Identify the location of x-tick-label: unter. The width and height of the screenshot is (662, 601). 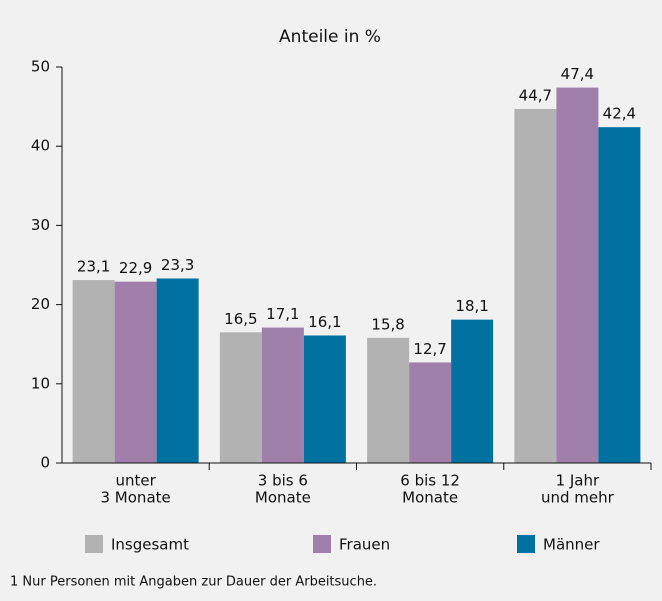
(135, 481).